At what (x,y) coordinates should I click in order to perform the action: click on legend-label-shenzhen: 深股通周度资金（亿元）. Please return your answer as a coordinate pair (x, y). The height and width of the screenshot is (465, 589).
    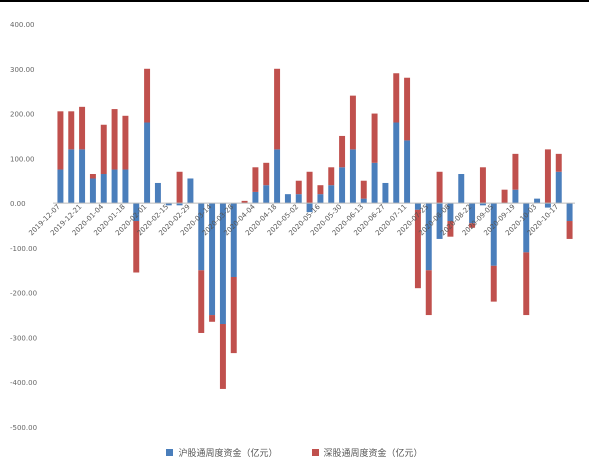
    Looking at the image, I should click on (373, 453).